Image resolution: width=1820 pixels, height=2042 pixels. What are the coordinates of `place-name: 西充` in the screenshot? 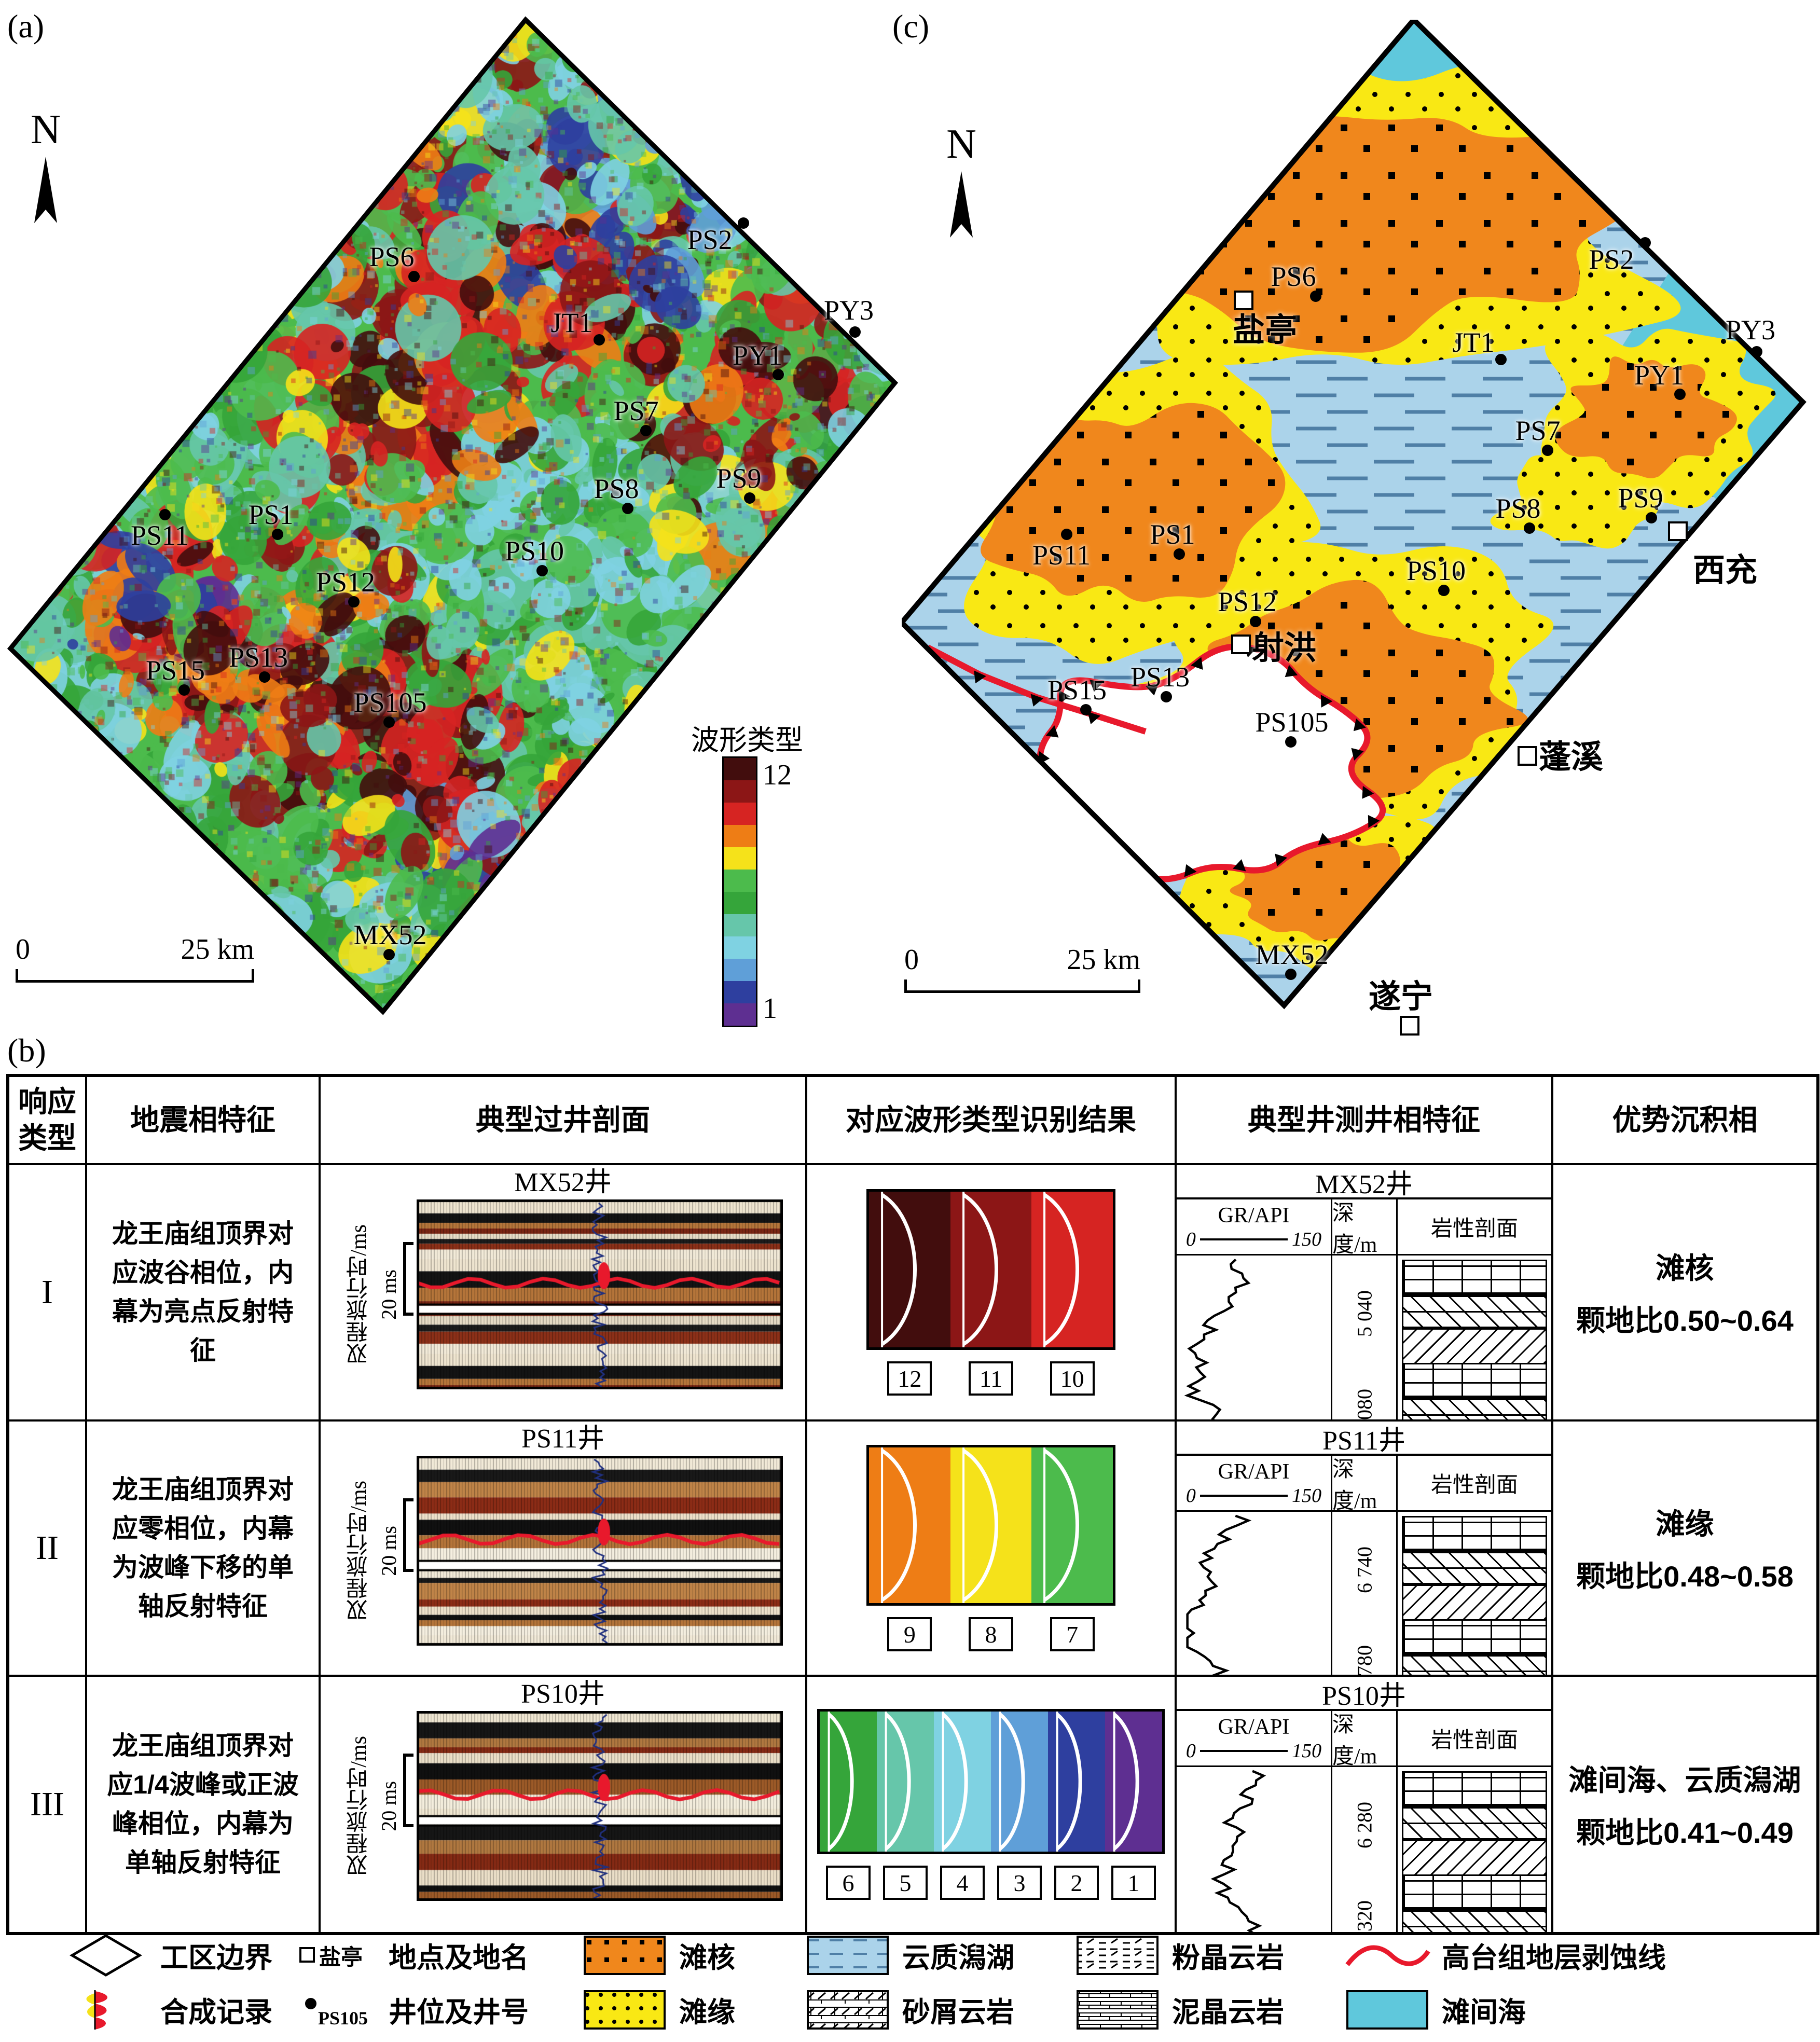 It's located at (1725, 570).